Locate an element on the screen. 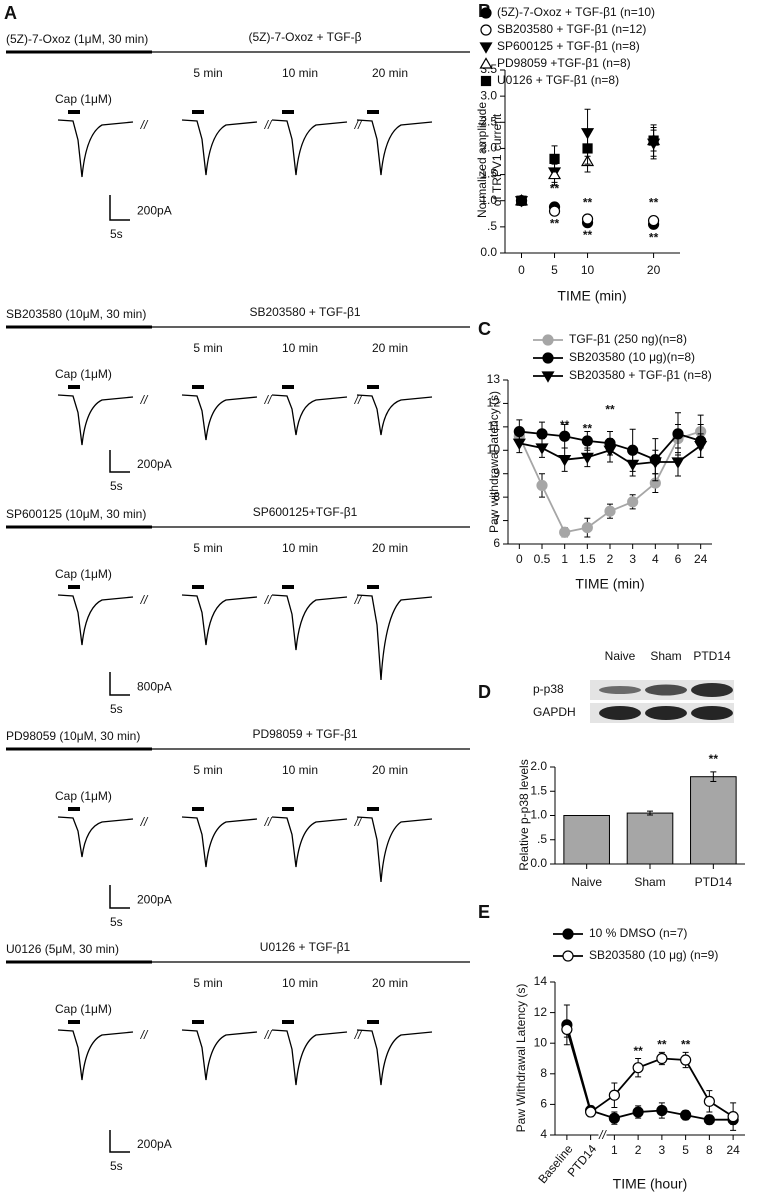 Image resolution: width=762 pixels, height=1199 pixels. x-tick-label: 2 is located at coordinates (610, 559).